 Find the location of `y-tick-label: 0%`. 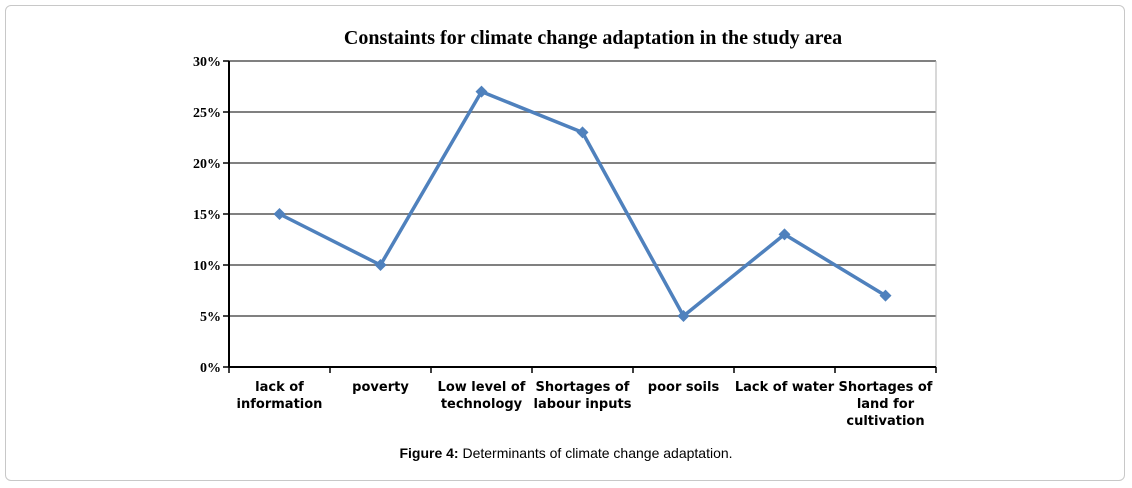

y-tick-label: 0% is located at coordinates (210, 368).